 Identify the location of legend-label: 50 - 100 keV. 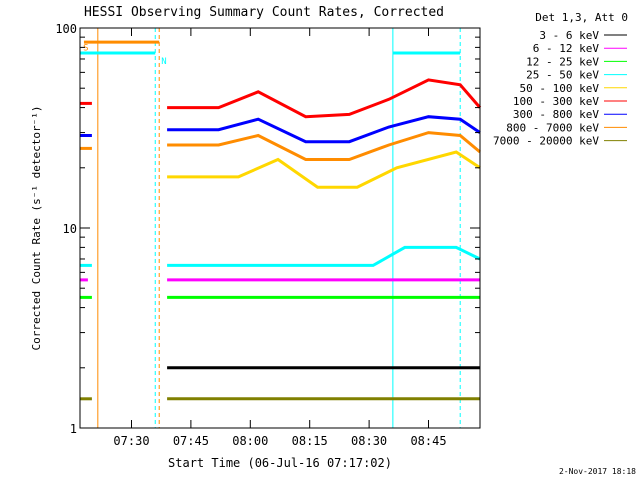
(560, 88).